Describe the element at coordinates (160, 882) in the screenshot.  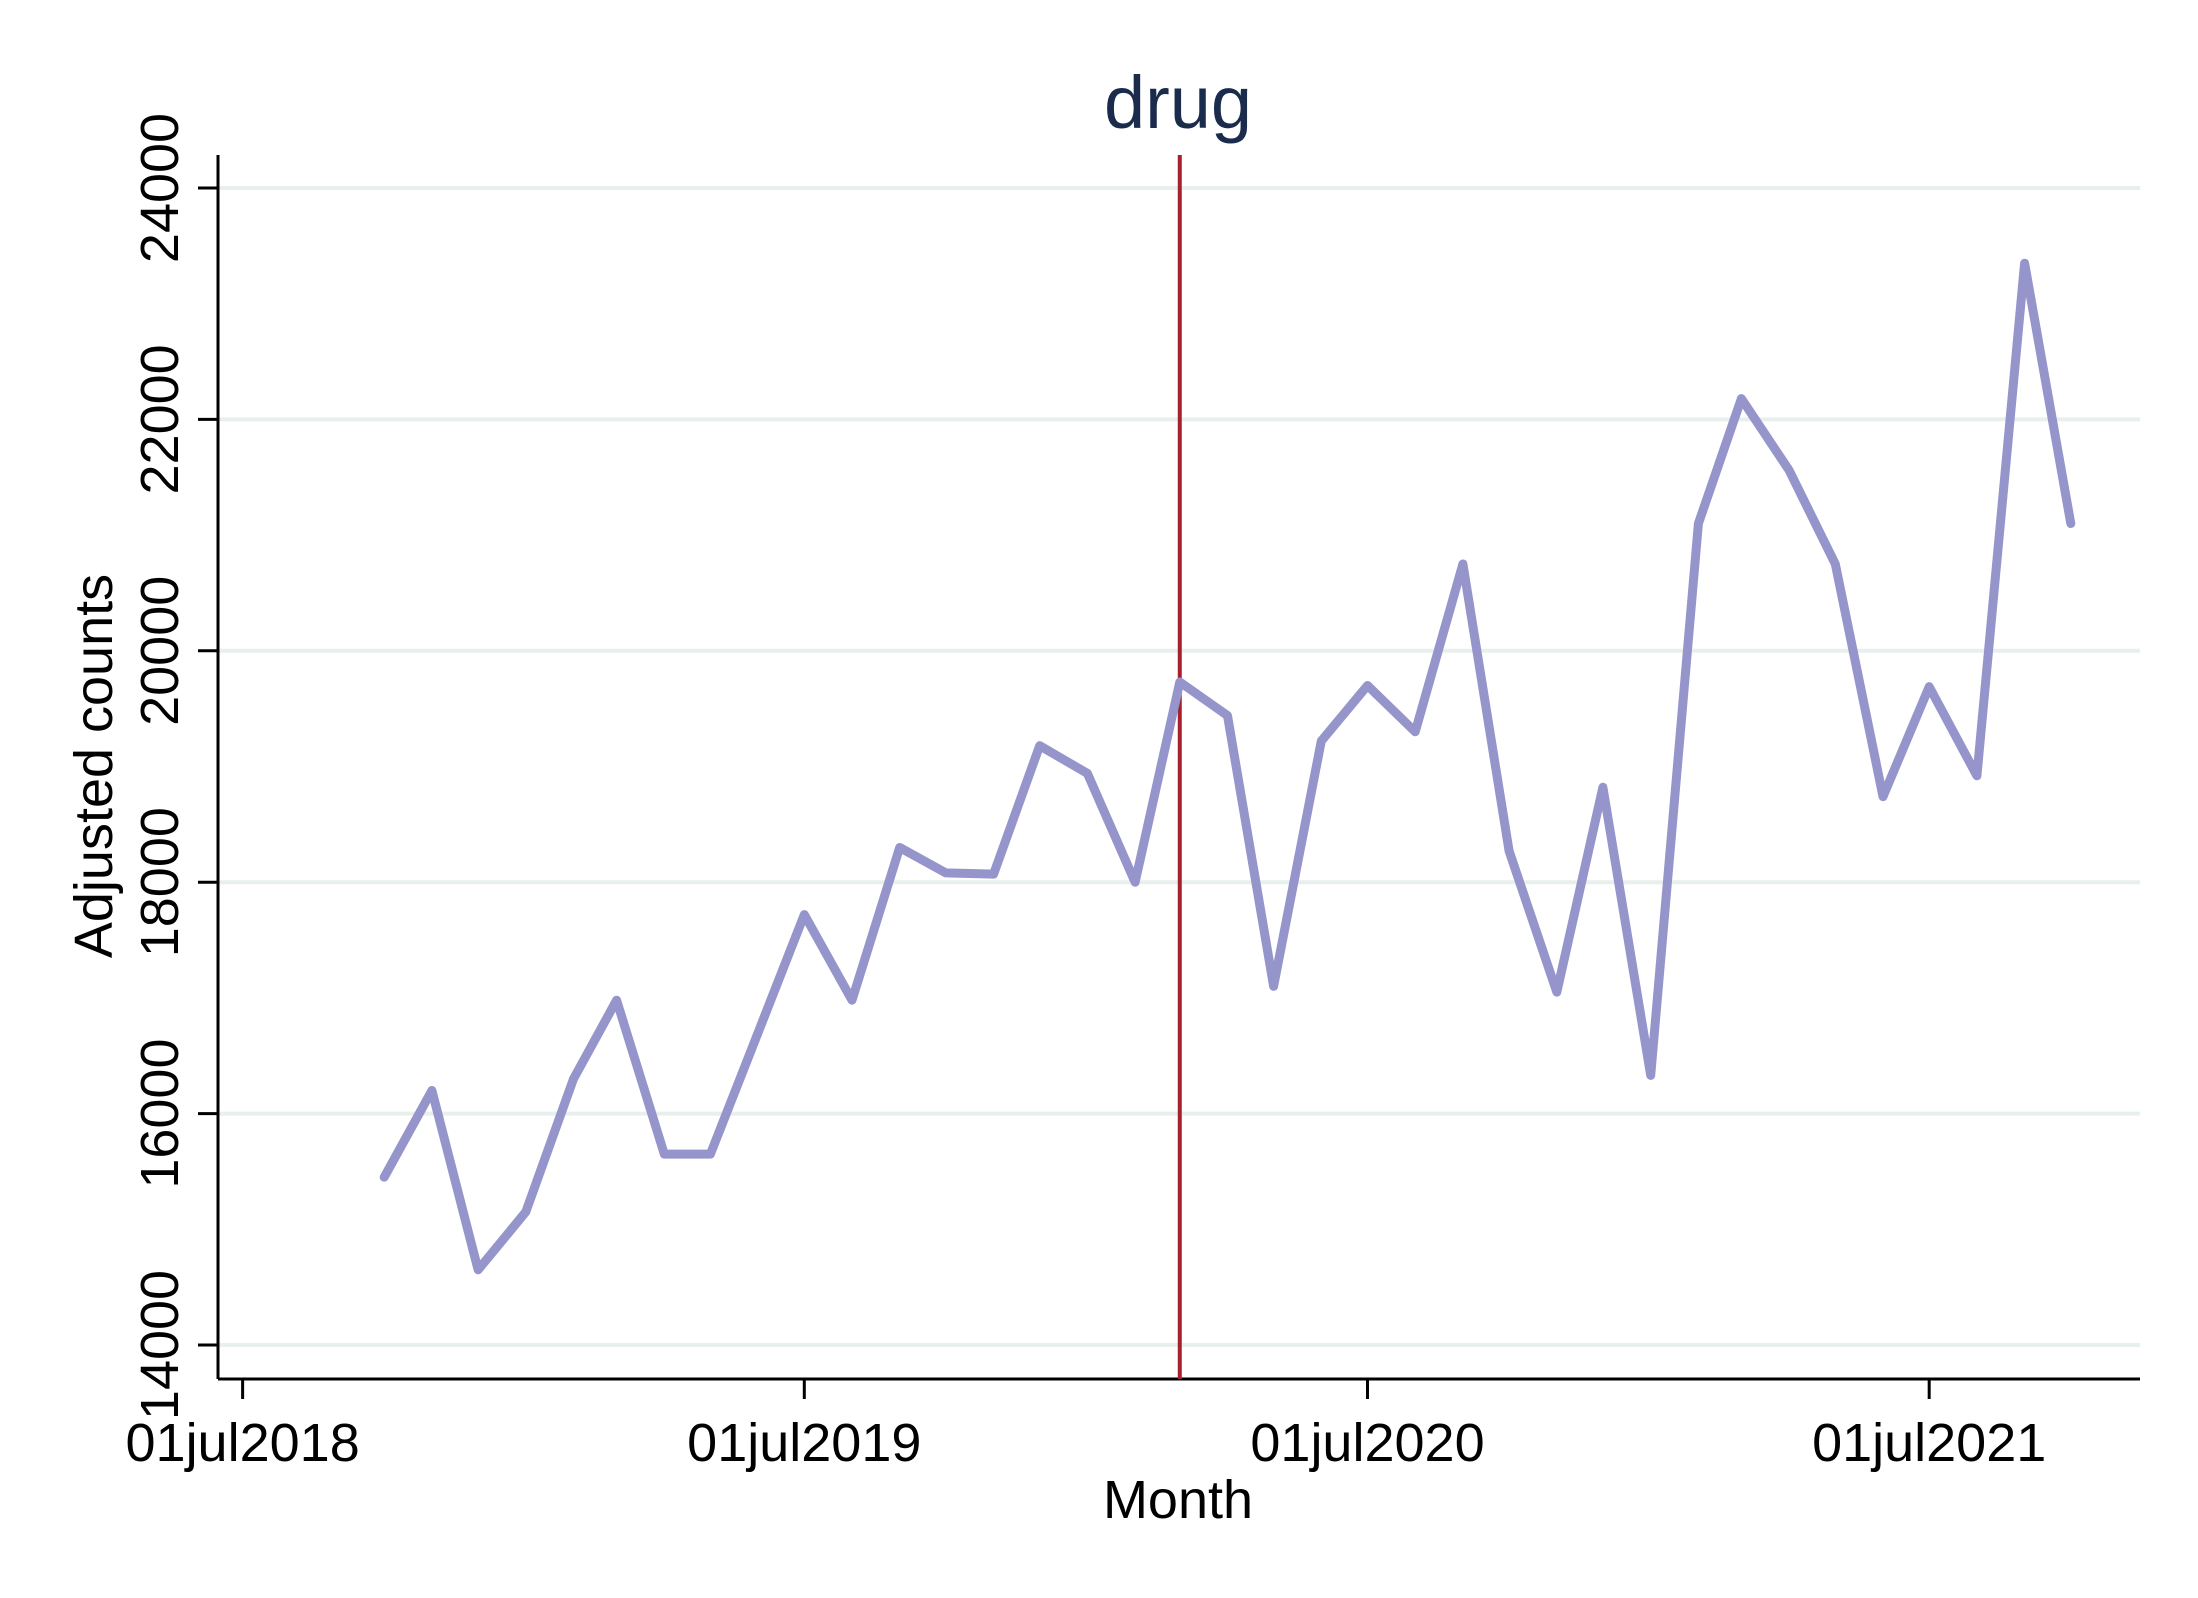
I see `y-tick-label: 18000` at that location.